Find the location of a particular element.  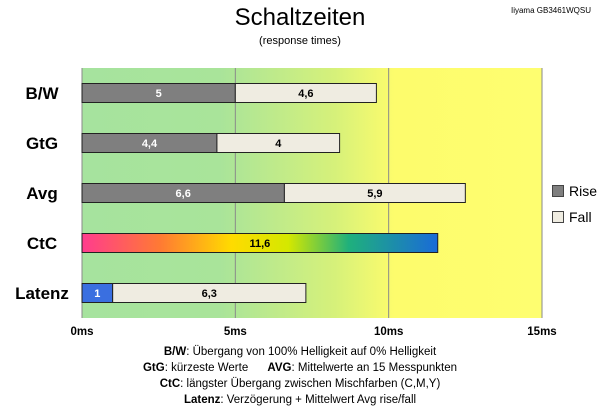

legend-label-rise: Rise is located at coordinates (583, 191).